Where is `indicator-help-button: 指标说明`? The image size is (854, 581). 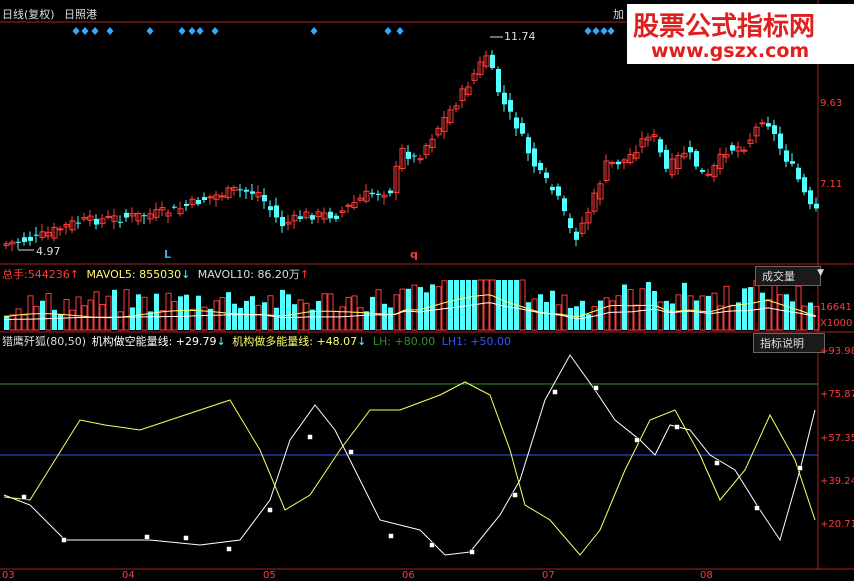 indicator-help-button: 指标说明 is located at coordinates (789, 343).